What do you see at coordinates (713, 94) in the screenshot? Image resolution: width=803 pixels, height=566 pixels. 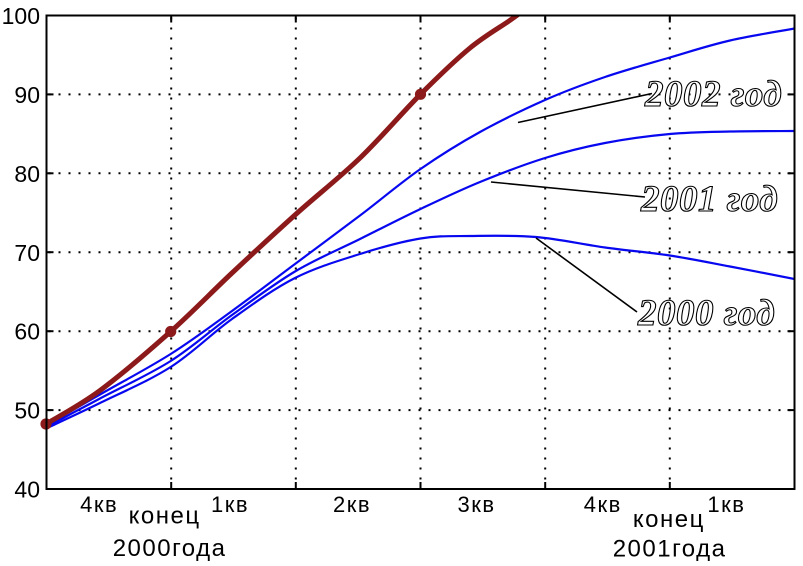 I see `svg-text: 2002 год` at bounding box center [713, 94].